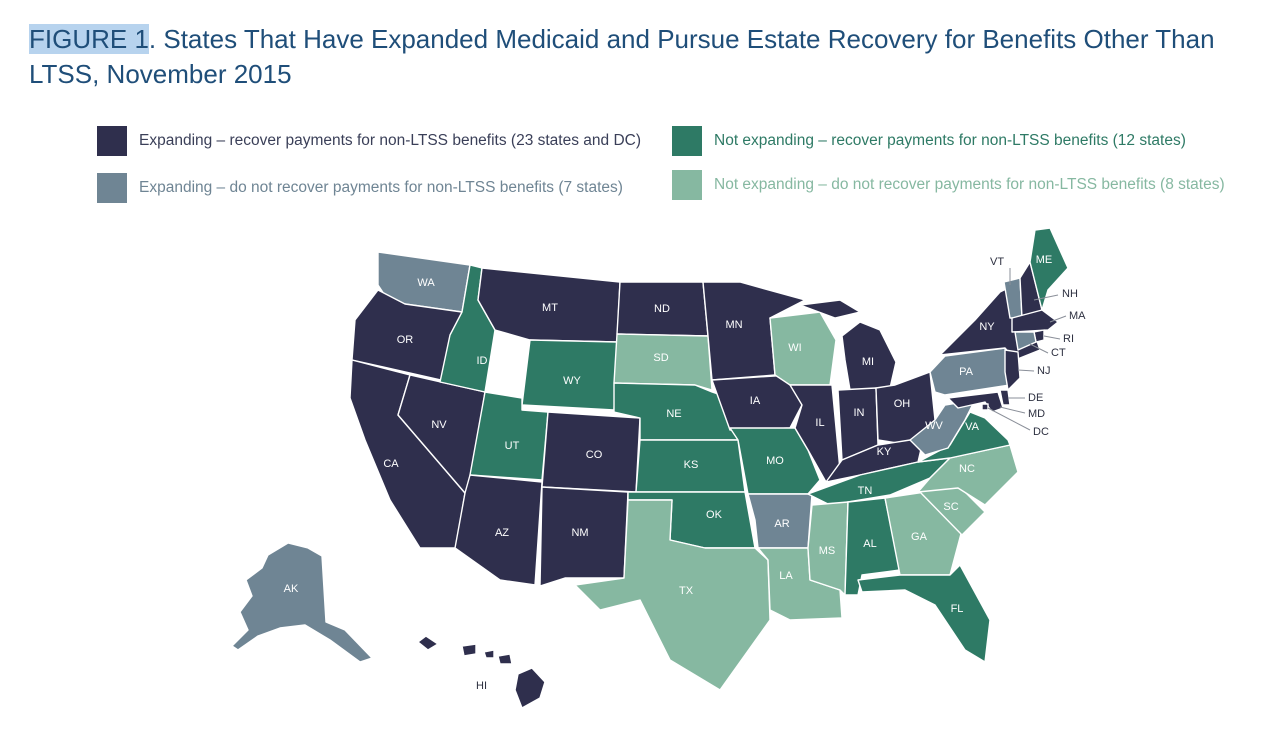  What do you see at coordinates (302, 602) in the screenshot?
I see `state-ak` at bounding box center [302, 602].